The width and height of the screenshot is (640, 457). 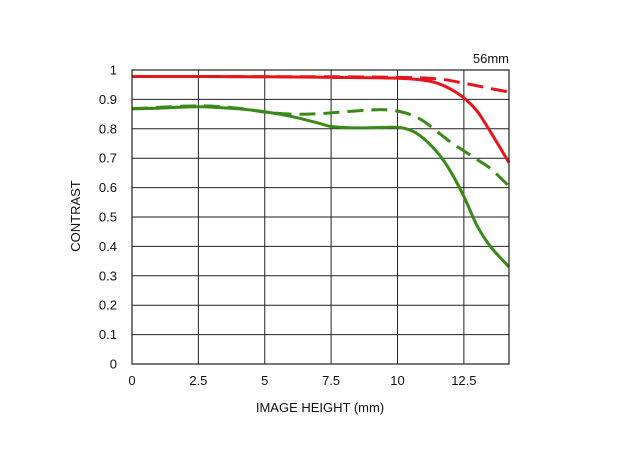 What do you see at coordinates (331, 380) in the screenshot?
I see `x-tick-label: 7.5` at bounding box center [331, 380].